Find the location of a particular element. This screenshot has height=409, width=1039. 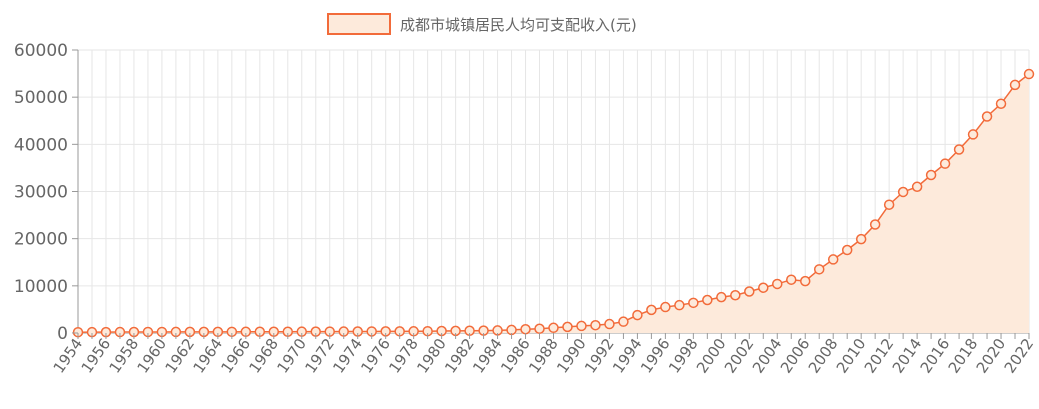

y-tick-label: 10000 is located at coordinates (41, 287).